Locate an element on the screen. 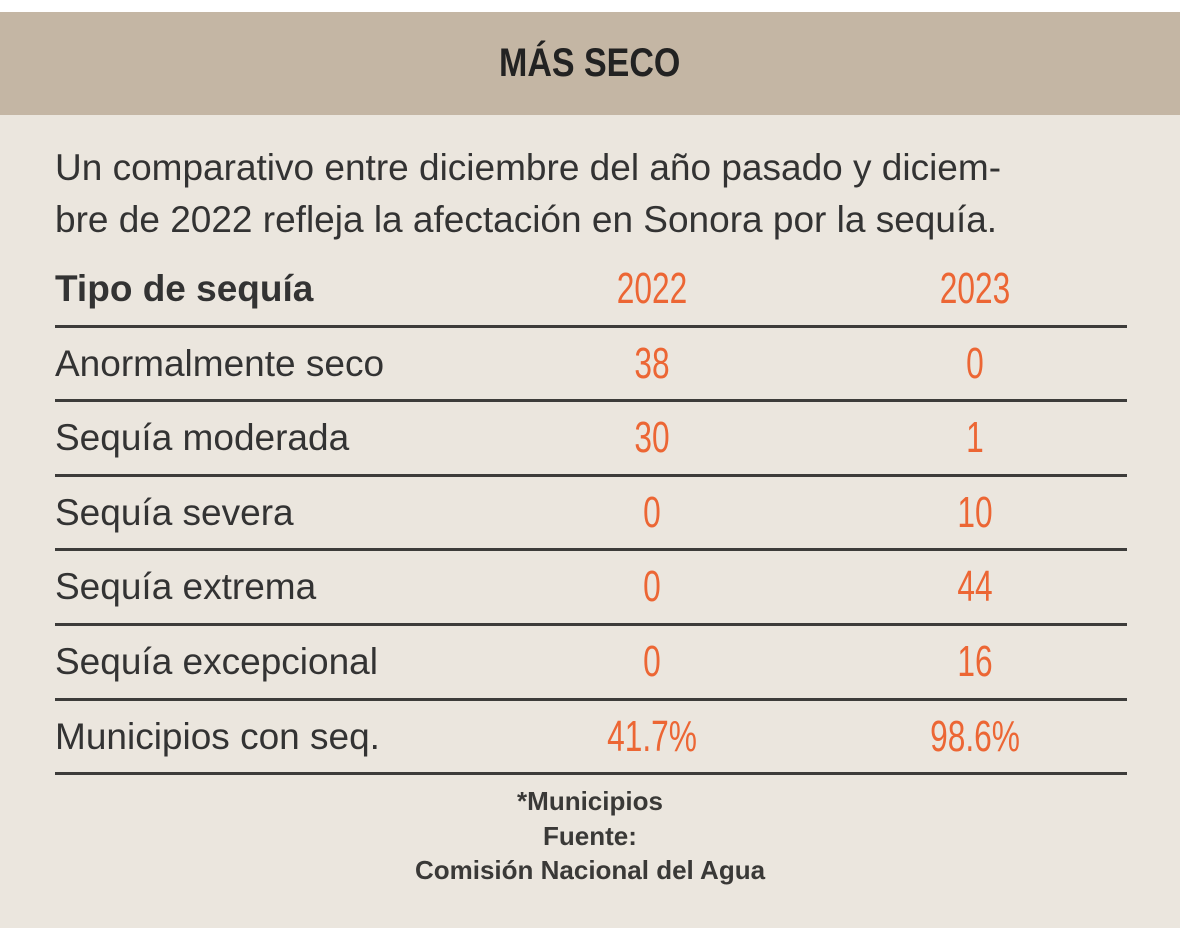  table-row: Anormalmente seco 38 0 is located at coordinates (591, 364).